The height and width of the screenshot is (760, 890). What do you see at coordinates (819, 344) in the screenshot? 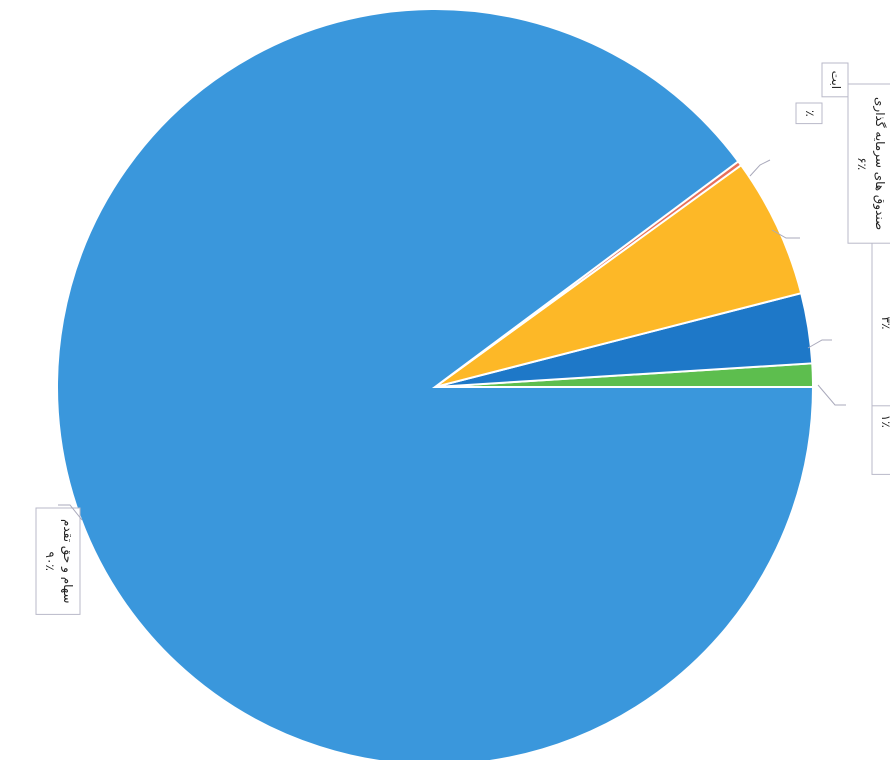
I see `label-trade-receivables-leader` at bounding box center [819, 344].